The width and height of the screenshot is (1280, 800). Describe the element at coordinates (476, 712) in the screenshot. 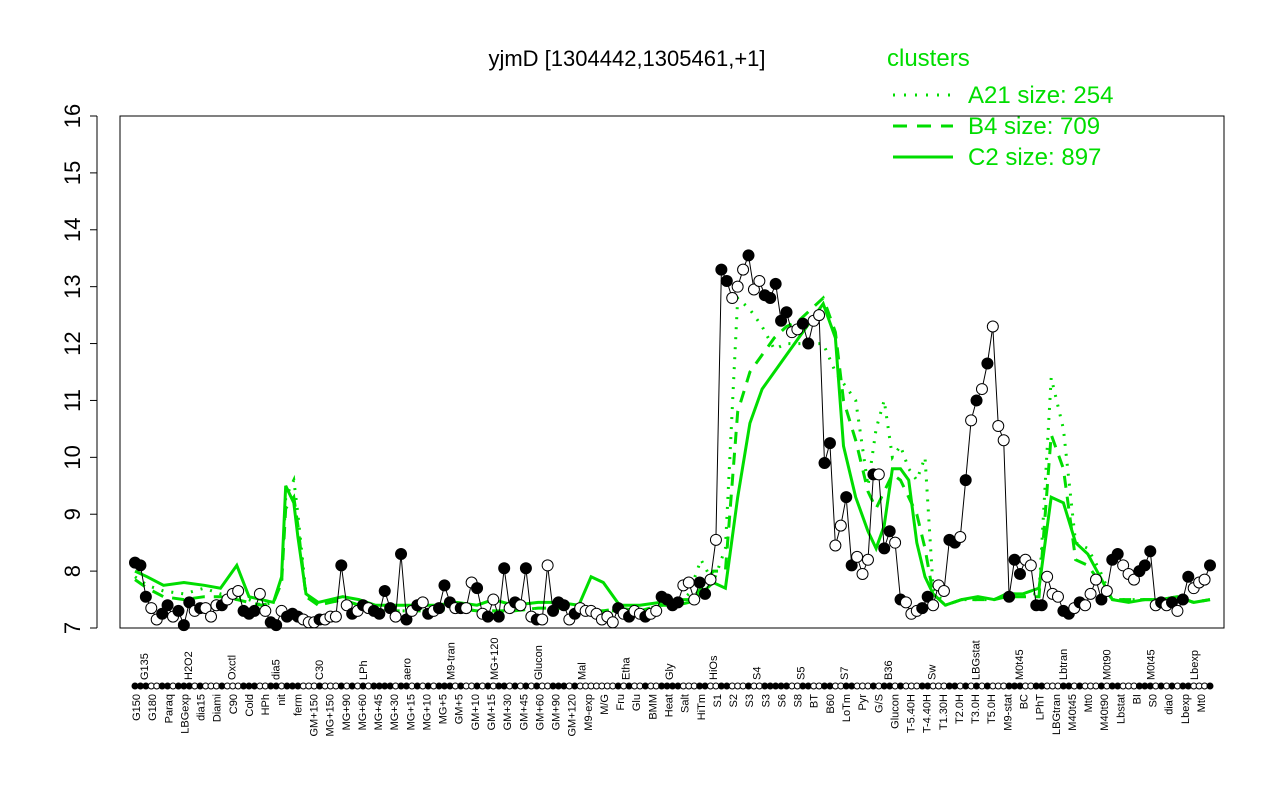

I see `x-tick-label: GM+10` at that location.